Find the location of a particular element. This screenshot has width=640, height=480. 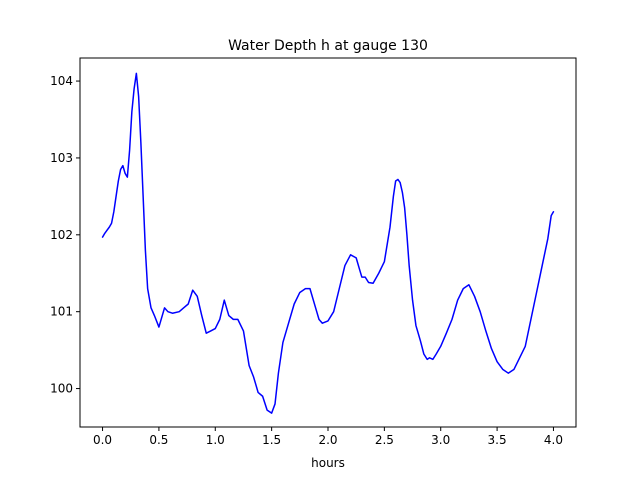

x-axis-title: hours is located at coordinates (328, 463).